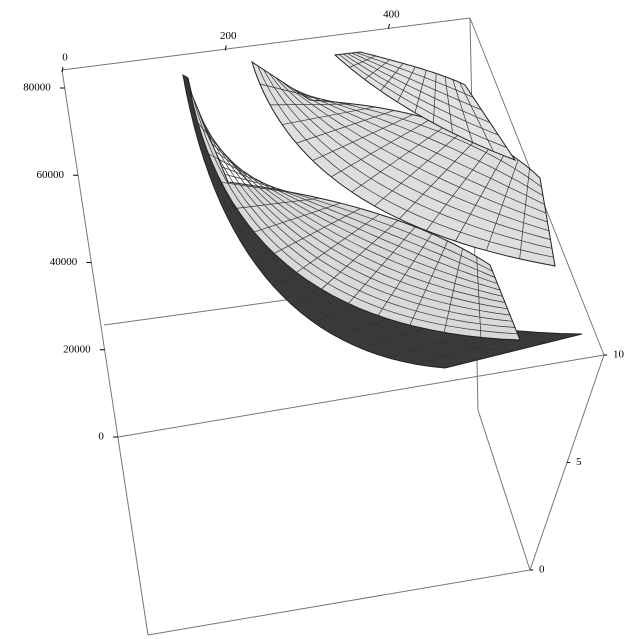 The image size is (624, 639). I want to click on z-tick-label: 40000, so click(64, 262).